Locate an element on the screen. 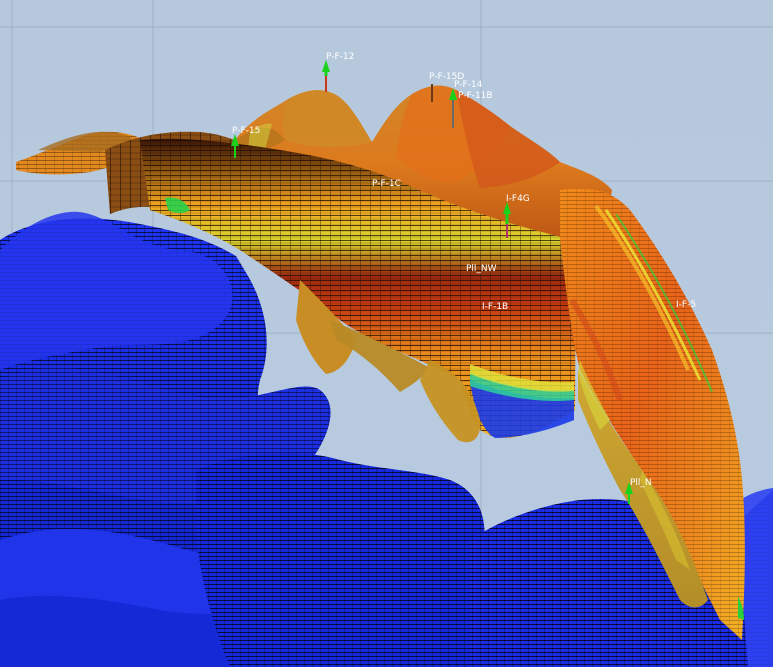 This screenshot has height=667, width=773. well-p-f-12: P-F-12 is located at coordinates (338, 72).